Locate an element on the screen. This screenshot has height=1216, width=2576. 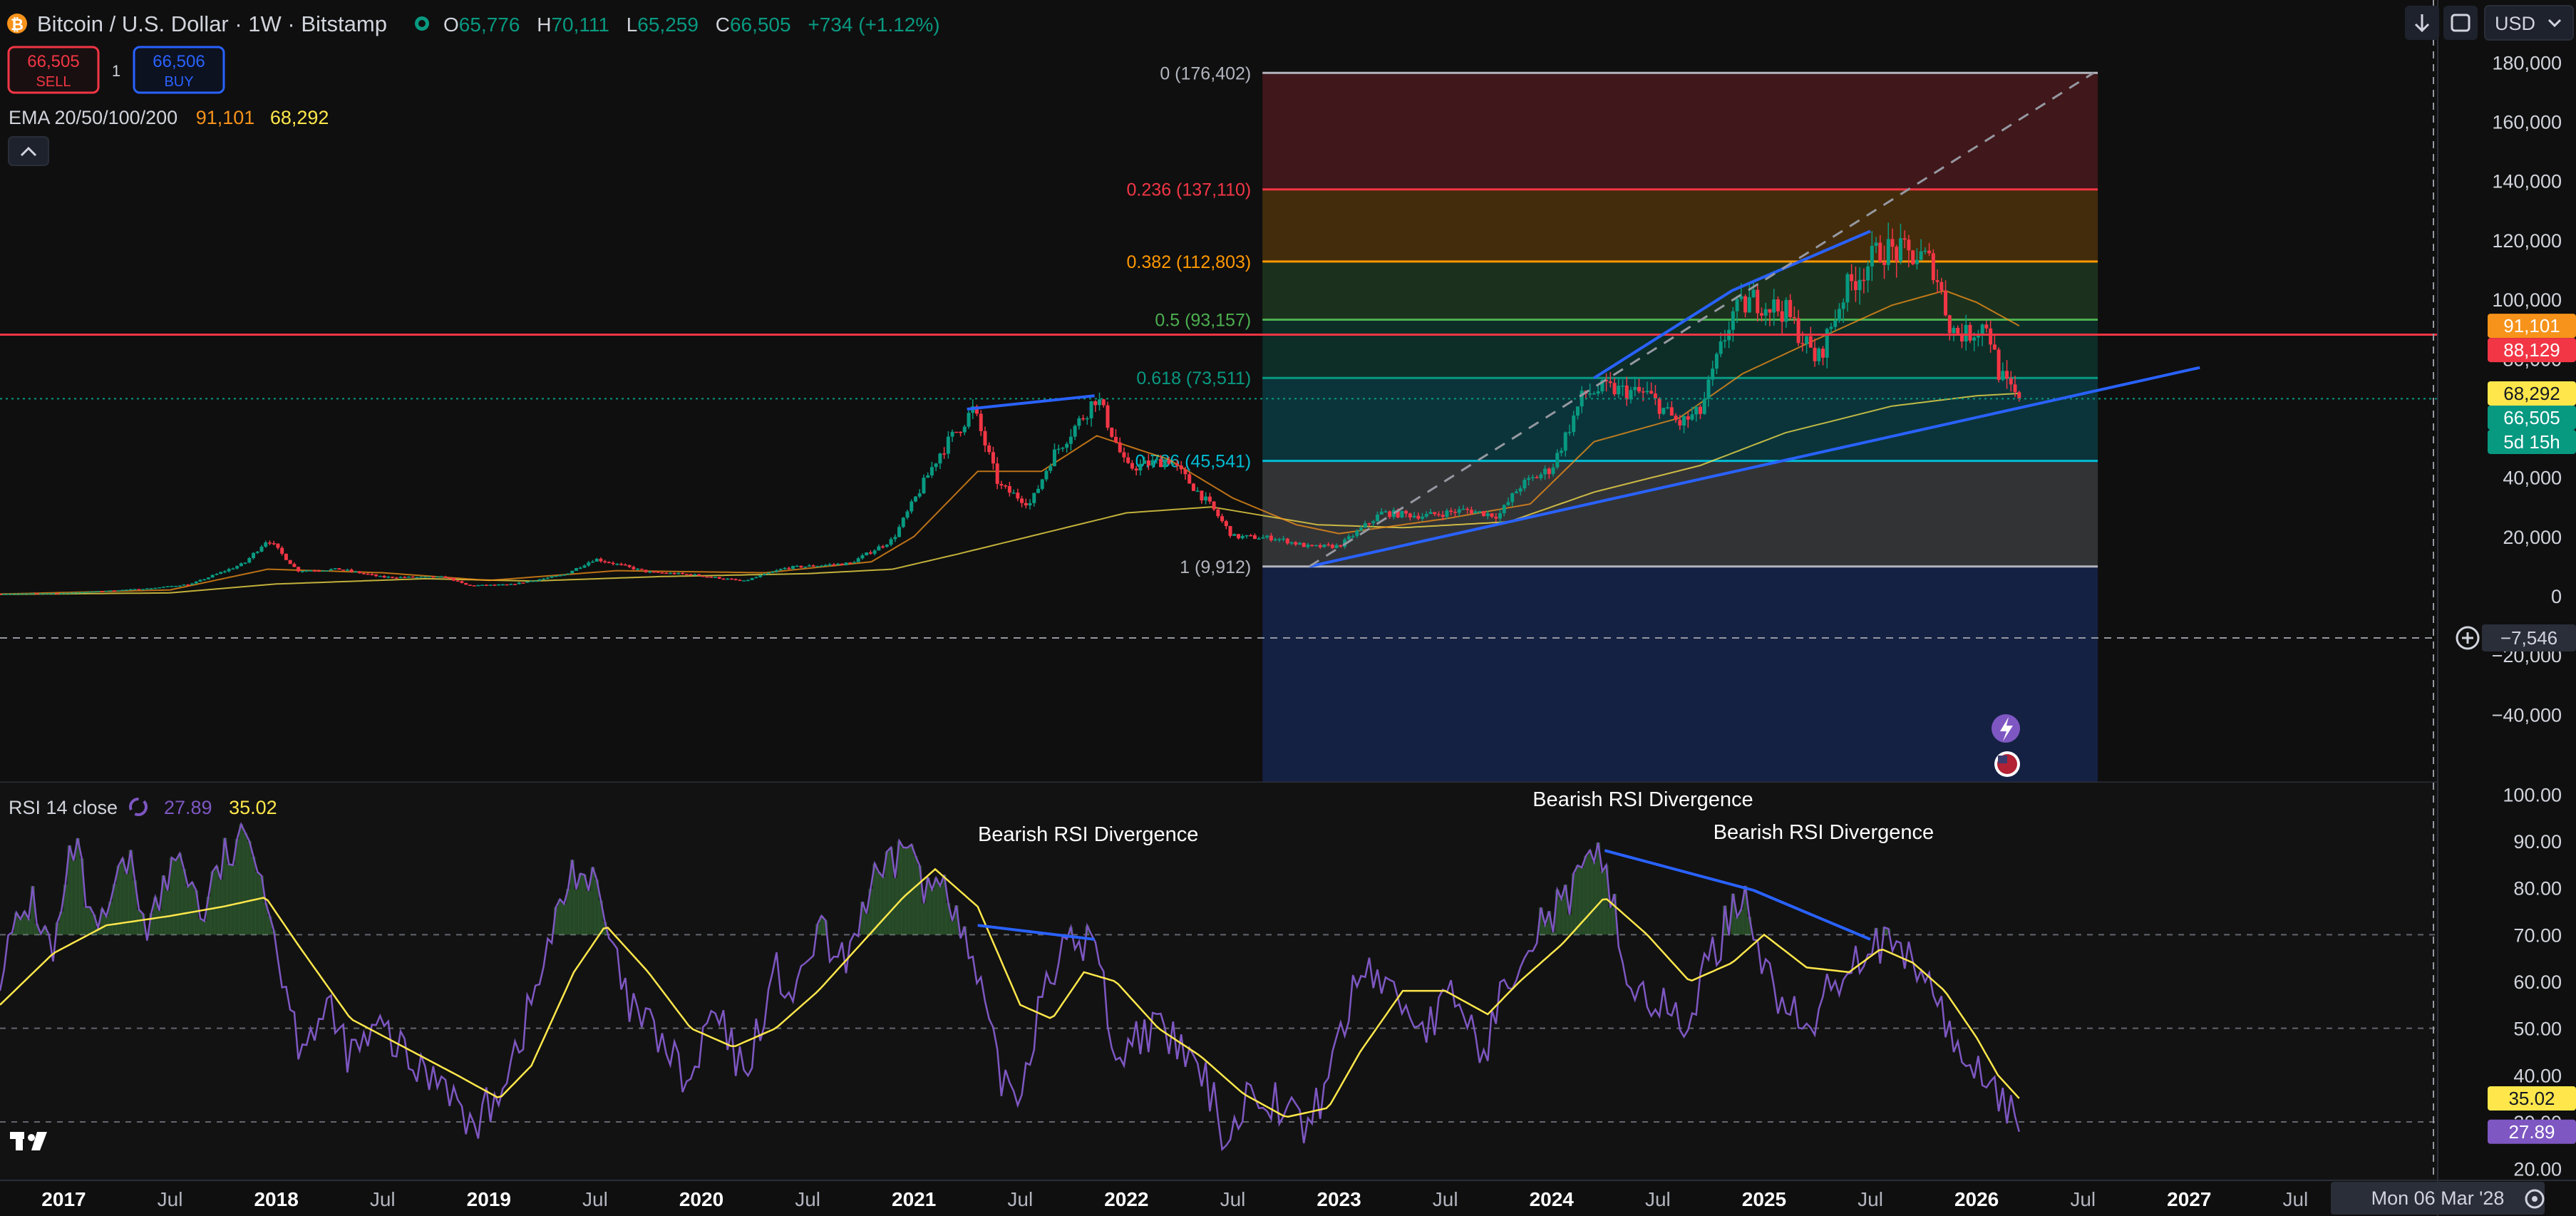
collapse-legend-frame is located at coordinates (28, 151).